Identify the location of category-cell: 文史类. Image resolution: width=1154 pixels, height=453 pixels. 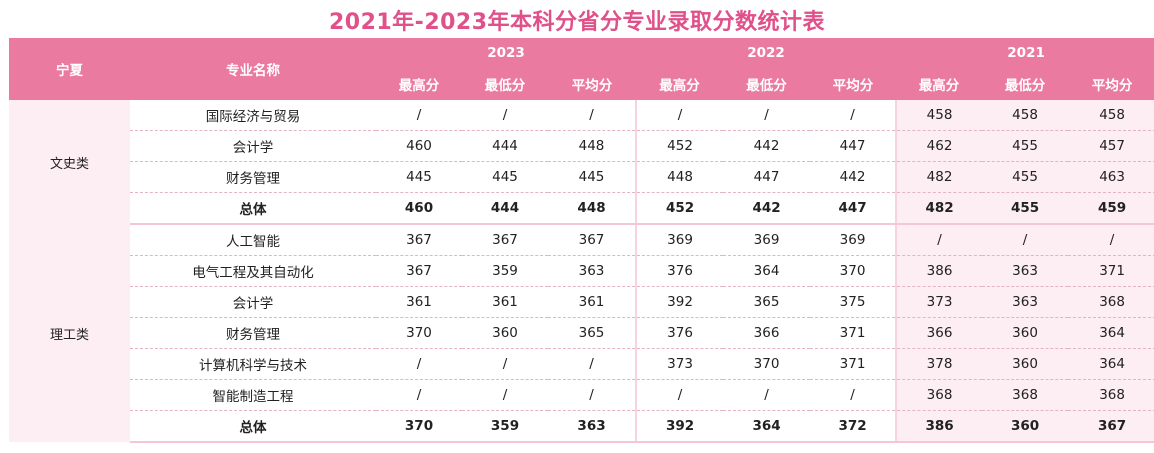
(69, 162).